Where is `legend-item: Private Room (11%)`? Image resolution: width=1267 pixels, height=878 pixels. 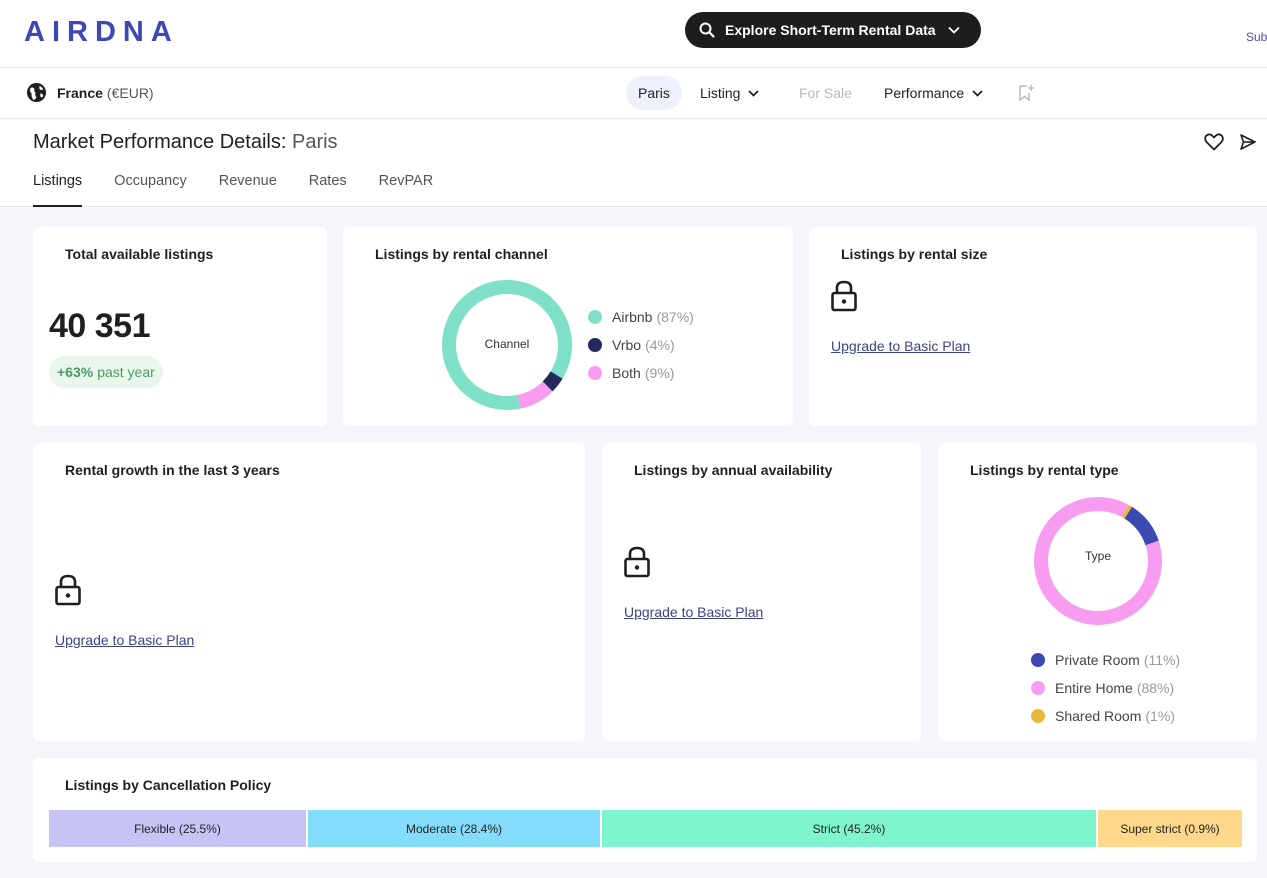
legend-item: Private Room (11%) is located at coordinates (1105, 660).